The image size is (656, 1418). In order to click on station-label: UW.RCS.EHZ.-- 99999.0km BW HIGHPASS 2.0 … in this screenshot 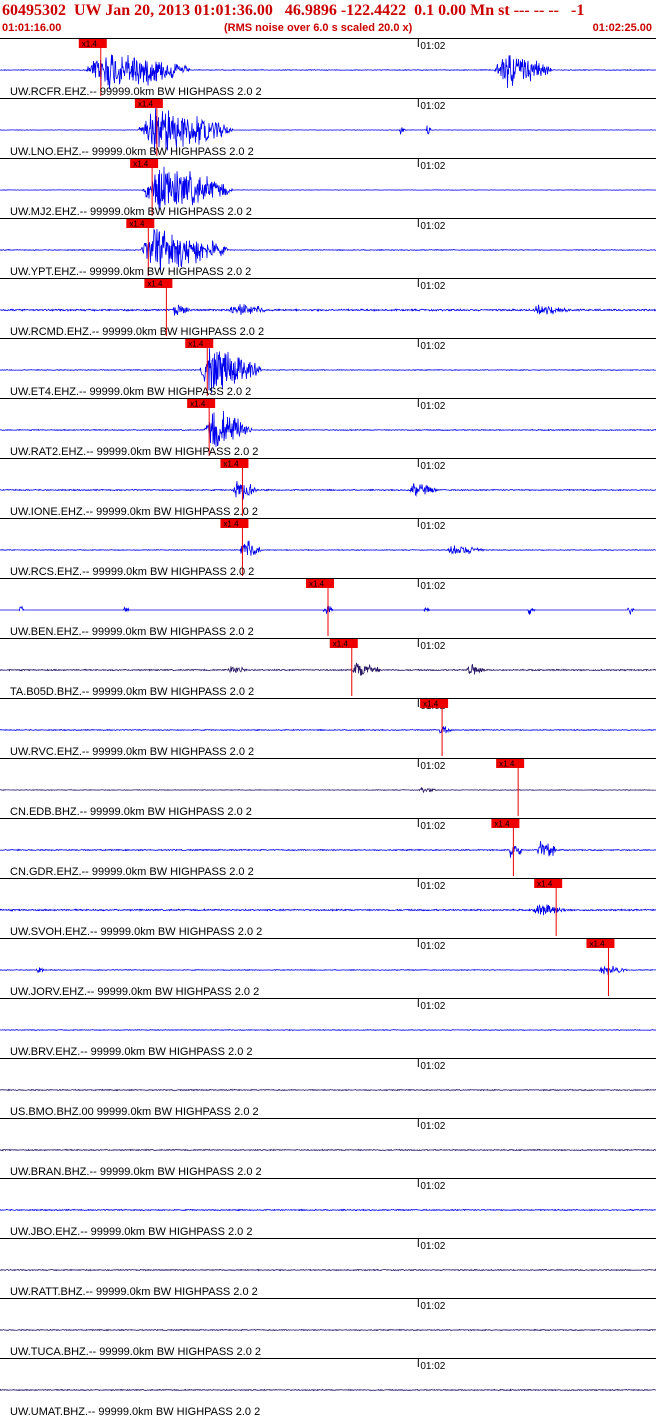, I will do `click(132, 572)`.